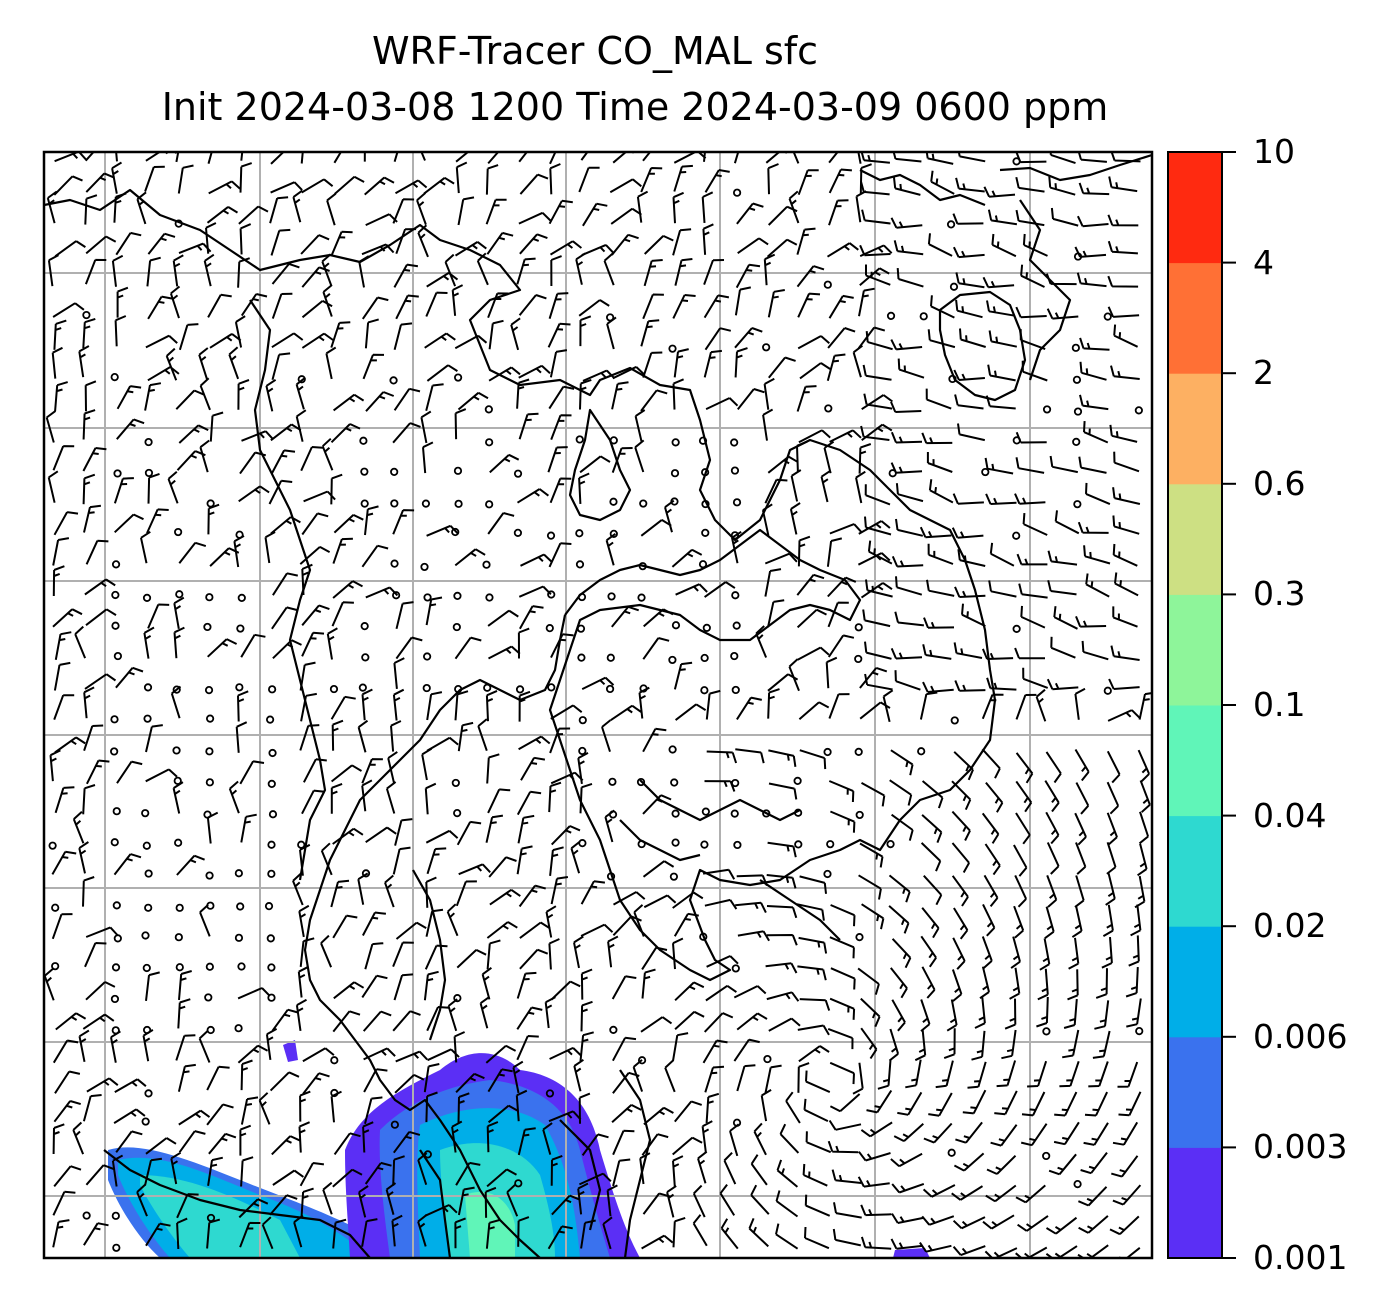 This screenshot has height=1313, width=1400. I want to click on colorbar, so click(1195, 705).